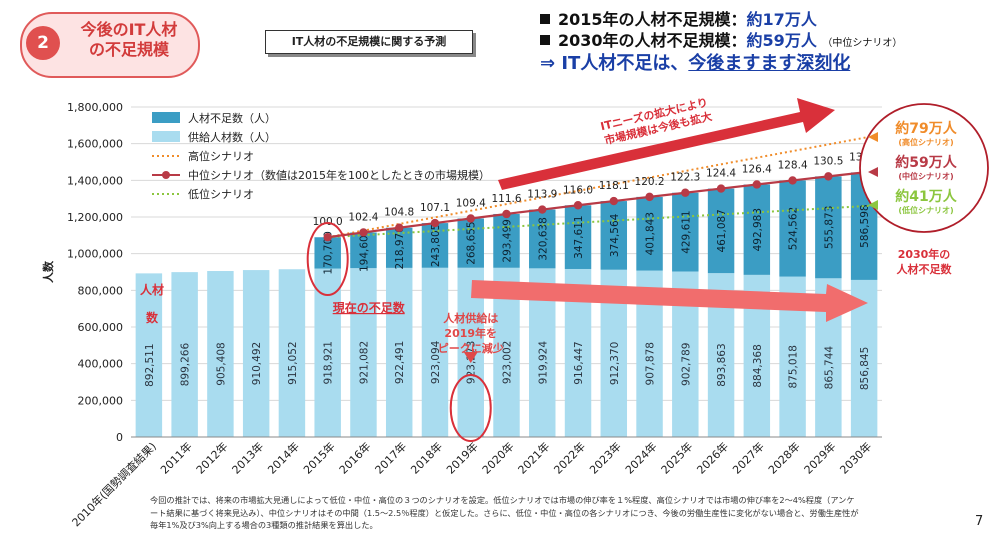  What do you see at coordinates (676, 457) in the screenshot?
I see `x-tick-label: 2025年` at bounding box center [676, 457].